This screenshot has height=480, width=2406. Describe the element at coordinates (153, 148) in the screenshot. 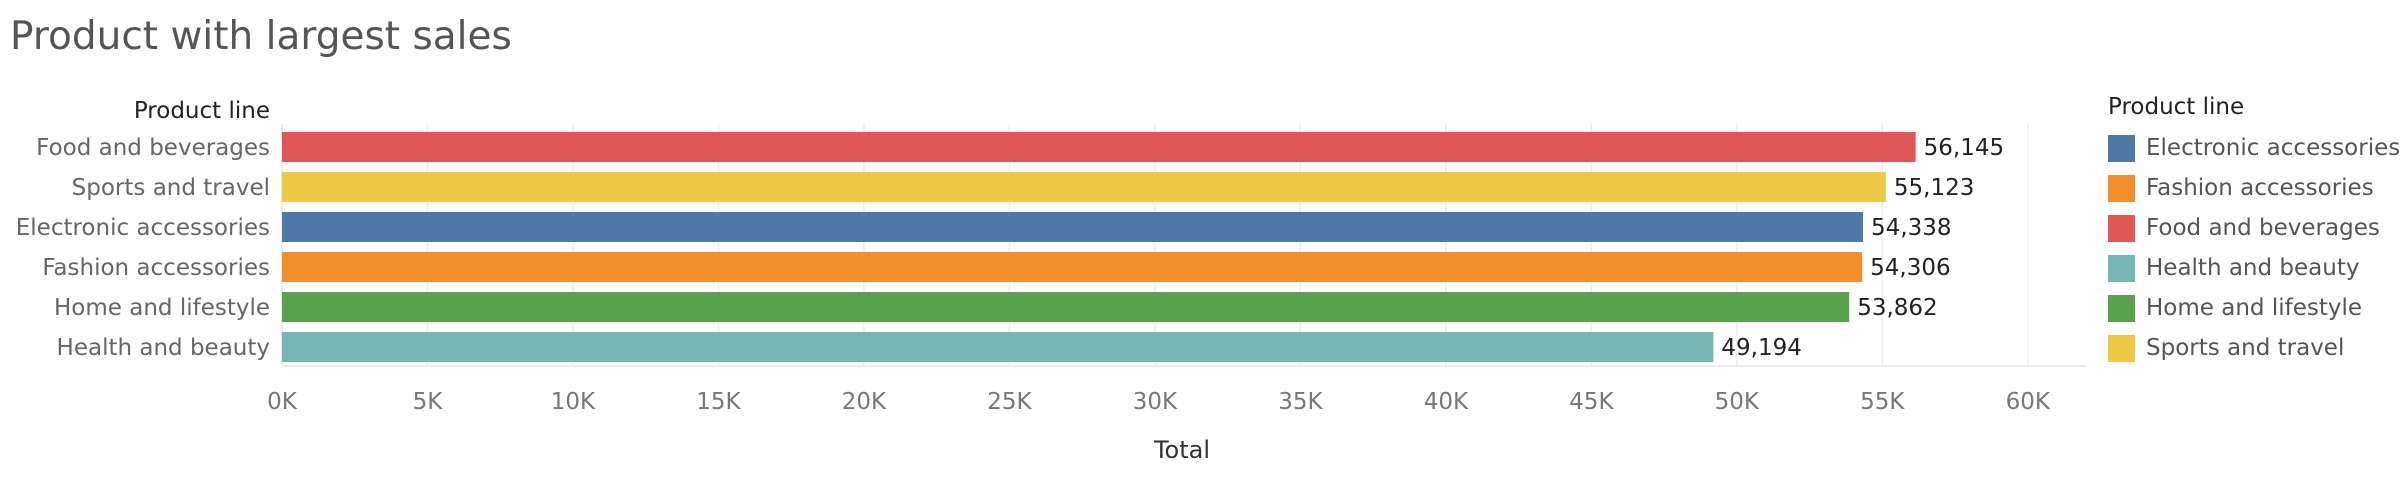

I see `category-label: Food and beverages` at that location.